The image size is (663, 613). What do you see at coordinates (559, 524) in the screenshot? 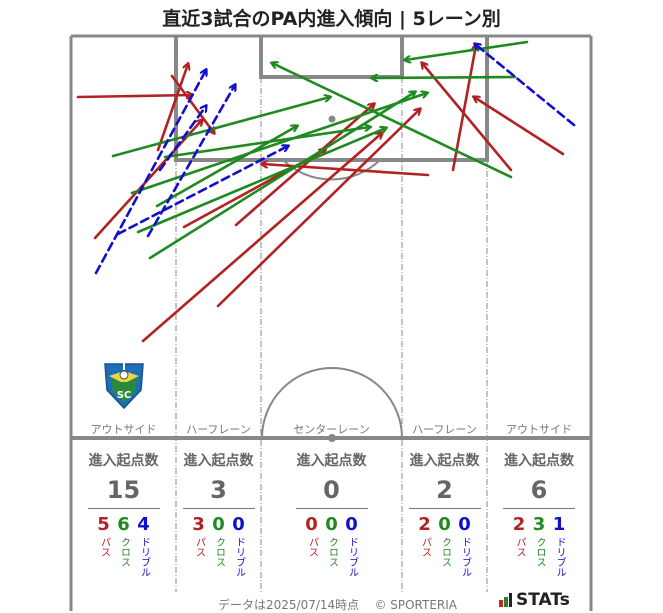
I see `dribble-count: 1` at bounding box center [559, 524].